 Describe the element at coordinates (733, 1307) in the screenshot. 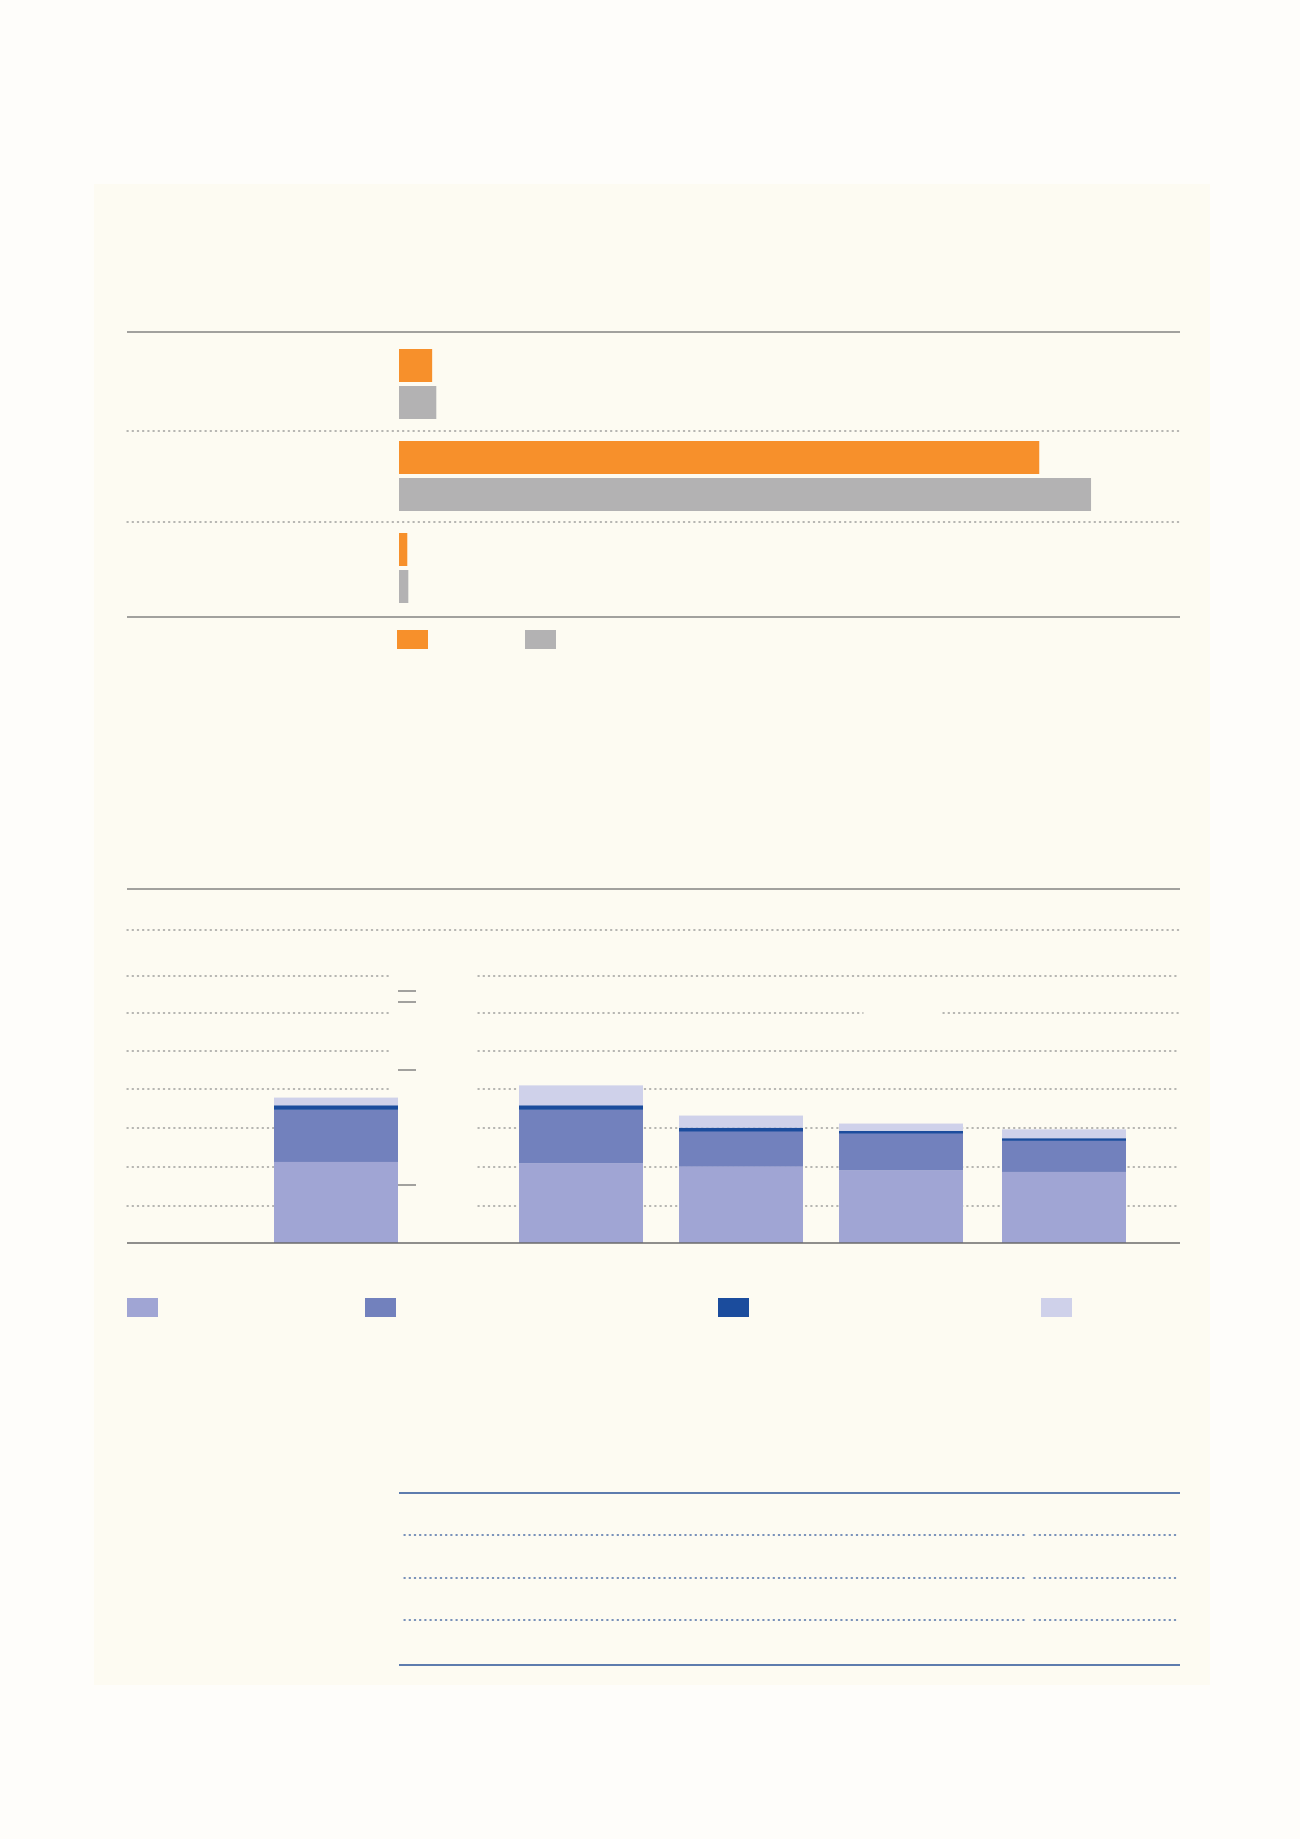

I see `chart2-legend-swatch-dark-blue` at that location.